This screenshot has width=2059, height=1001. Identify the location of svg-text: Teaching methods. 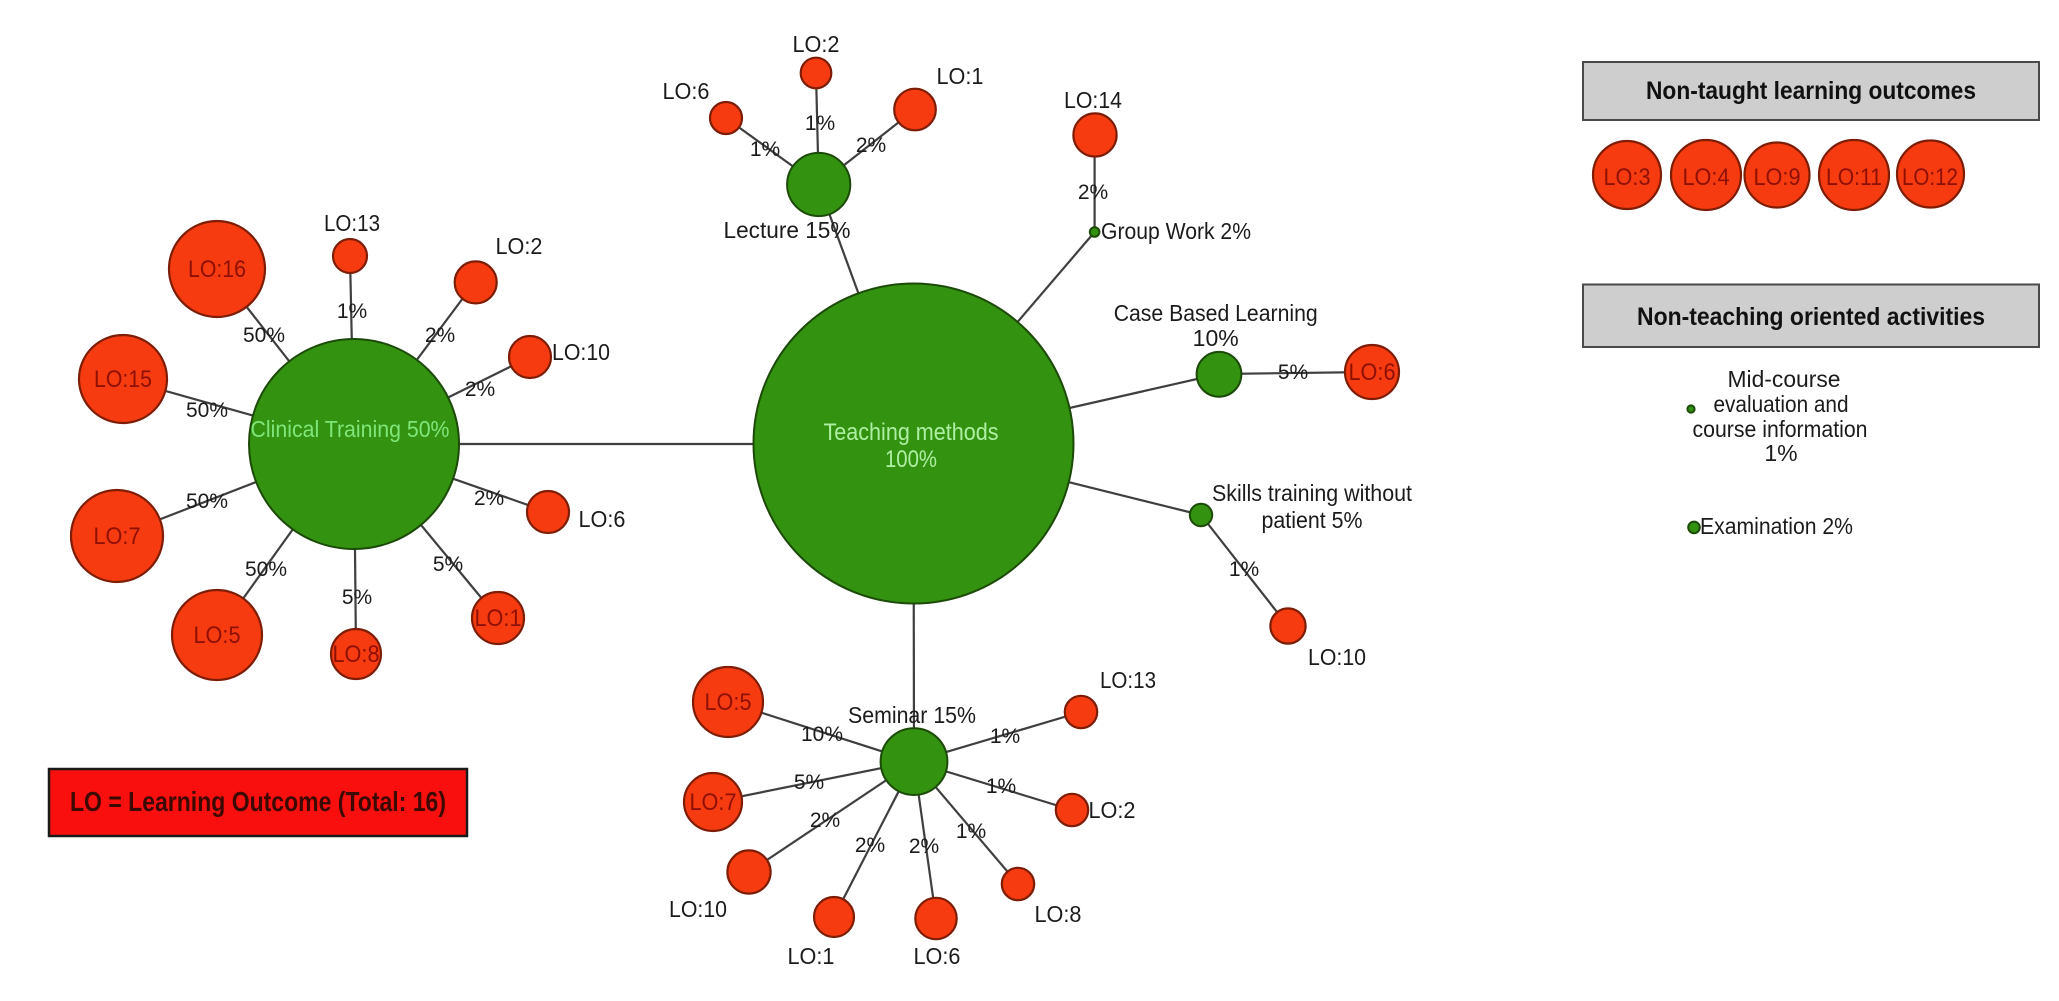
(911, 432).